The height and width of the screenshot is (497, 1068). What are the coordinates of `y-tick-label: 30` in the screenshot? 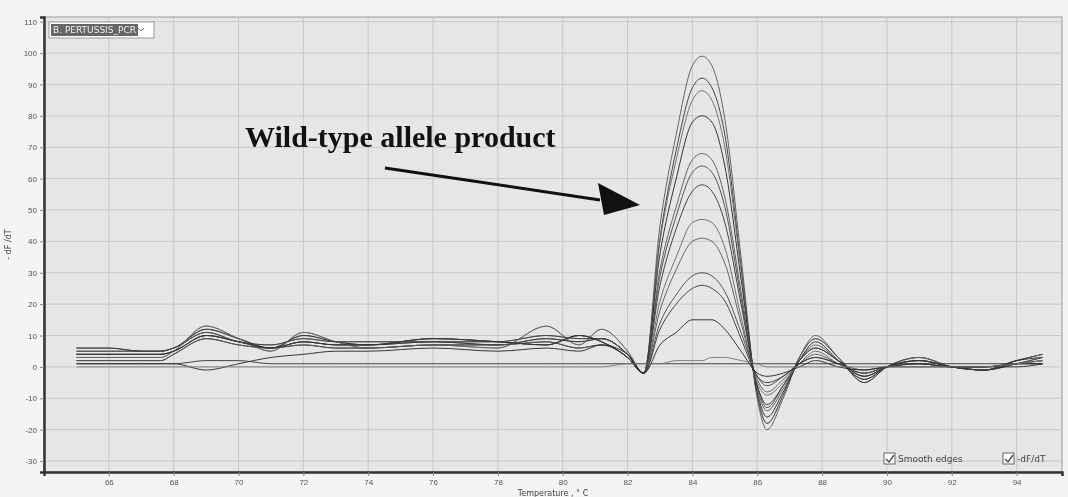 It's located at (33, 273).